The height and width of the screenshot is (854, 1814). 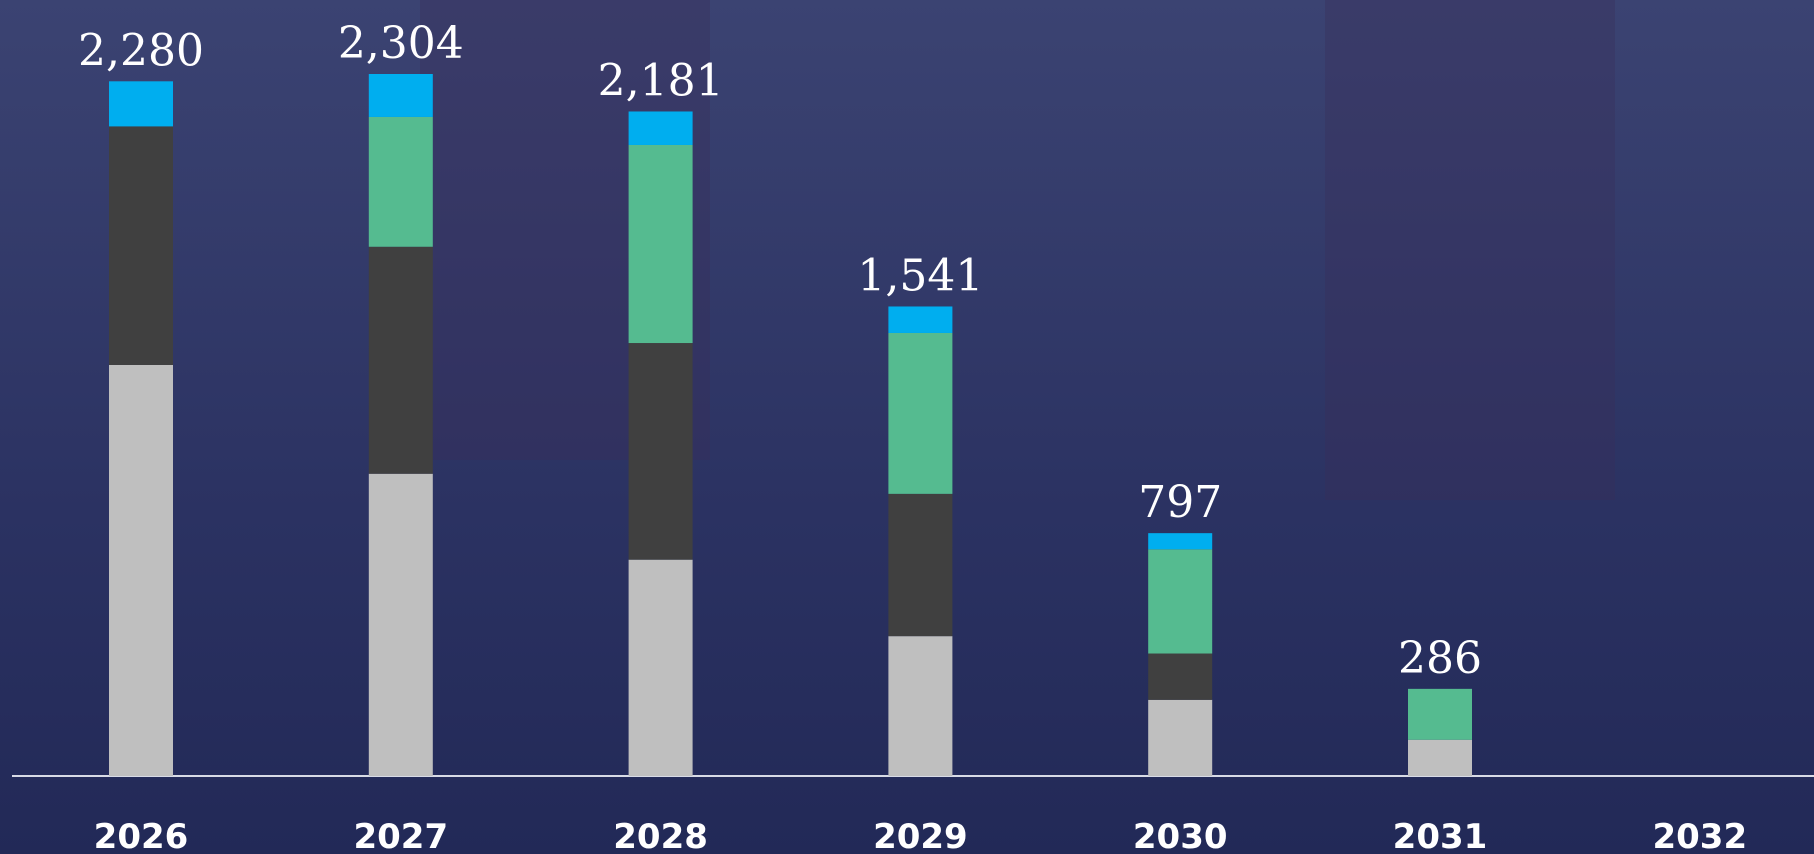 What do you see at coordinates (400, 835) in the screenshot?
I see `x-tick-label: 2027` at bounding box center [400, 835].